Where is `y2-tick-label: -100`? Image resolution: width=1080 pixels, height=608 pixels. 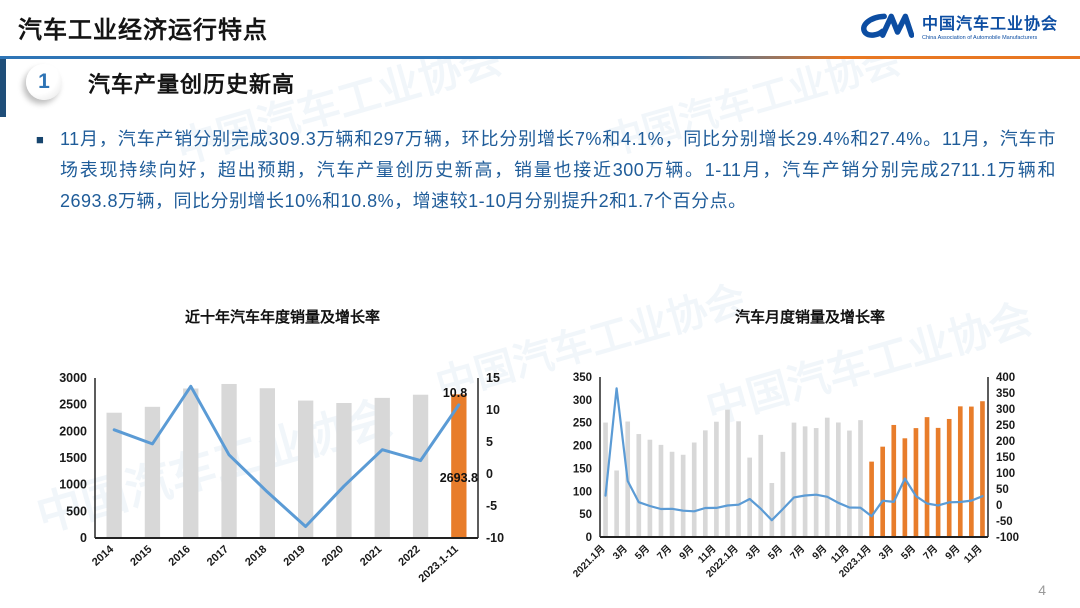 y2-tick-label: -100 is located at coordinates (1007, 538).